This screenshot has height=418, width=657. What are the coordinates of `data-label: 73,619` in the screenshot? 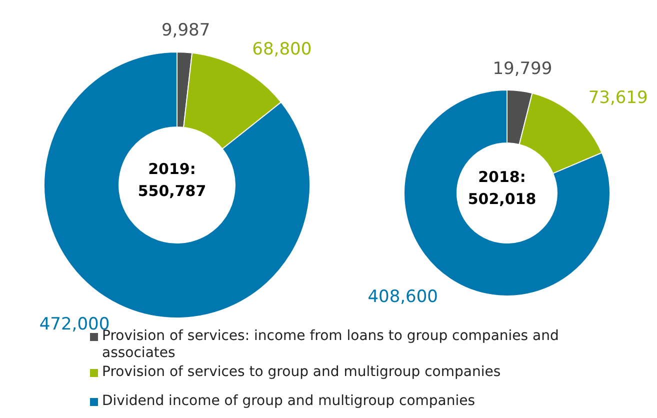 It's located at (618, 98).